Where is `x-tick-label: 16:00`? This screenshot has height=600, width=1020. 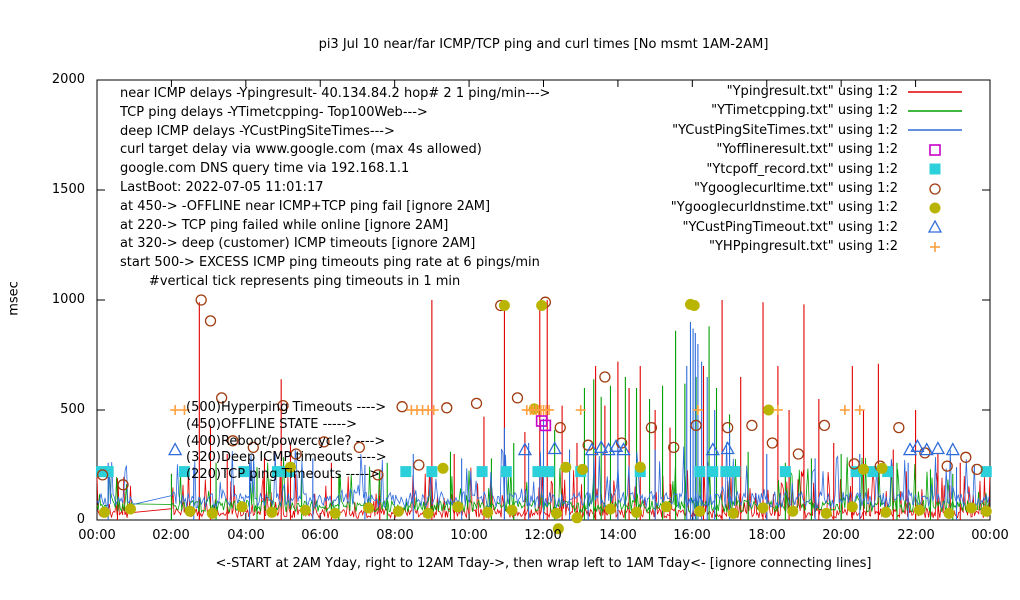 x-tick-label: 16:00 is located at coordinates (692, 535).